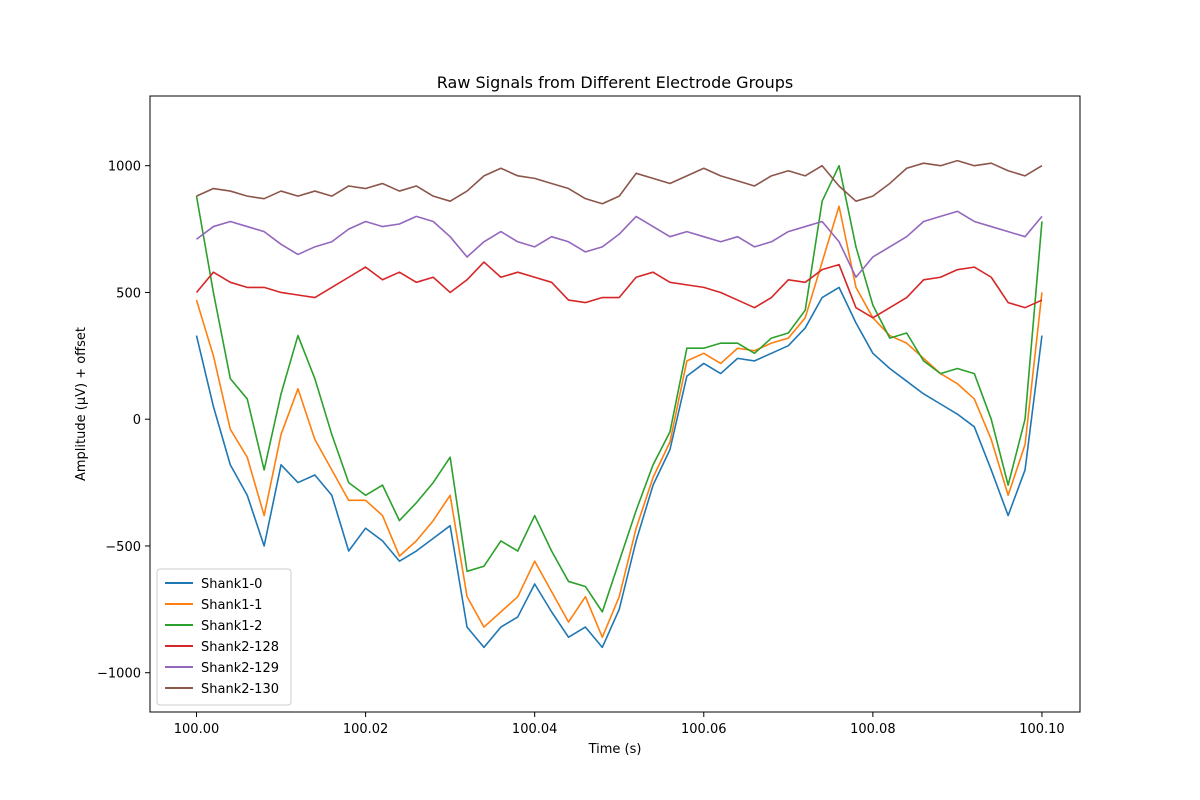  Describe the element at coordinates (231, 605) in the screenshot. I see `legend-label: Shank1-1` at that location.